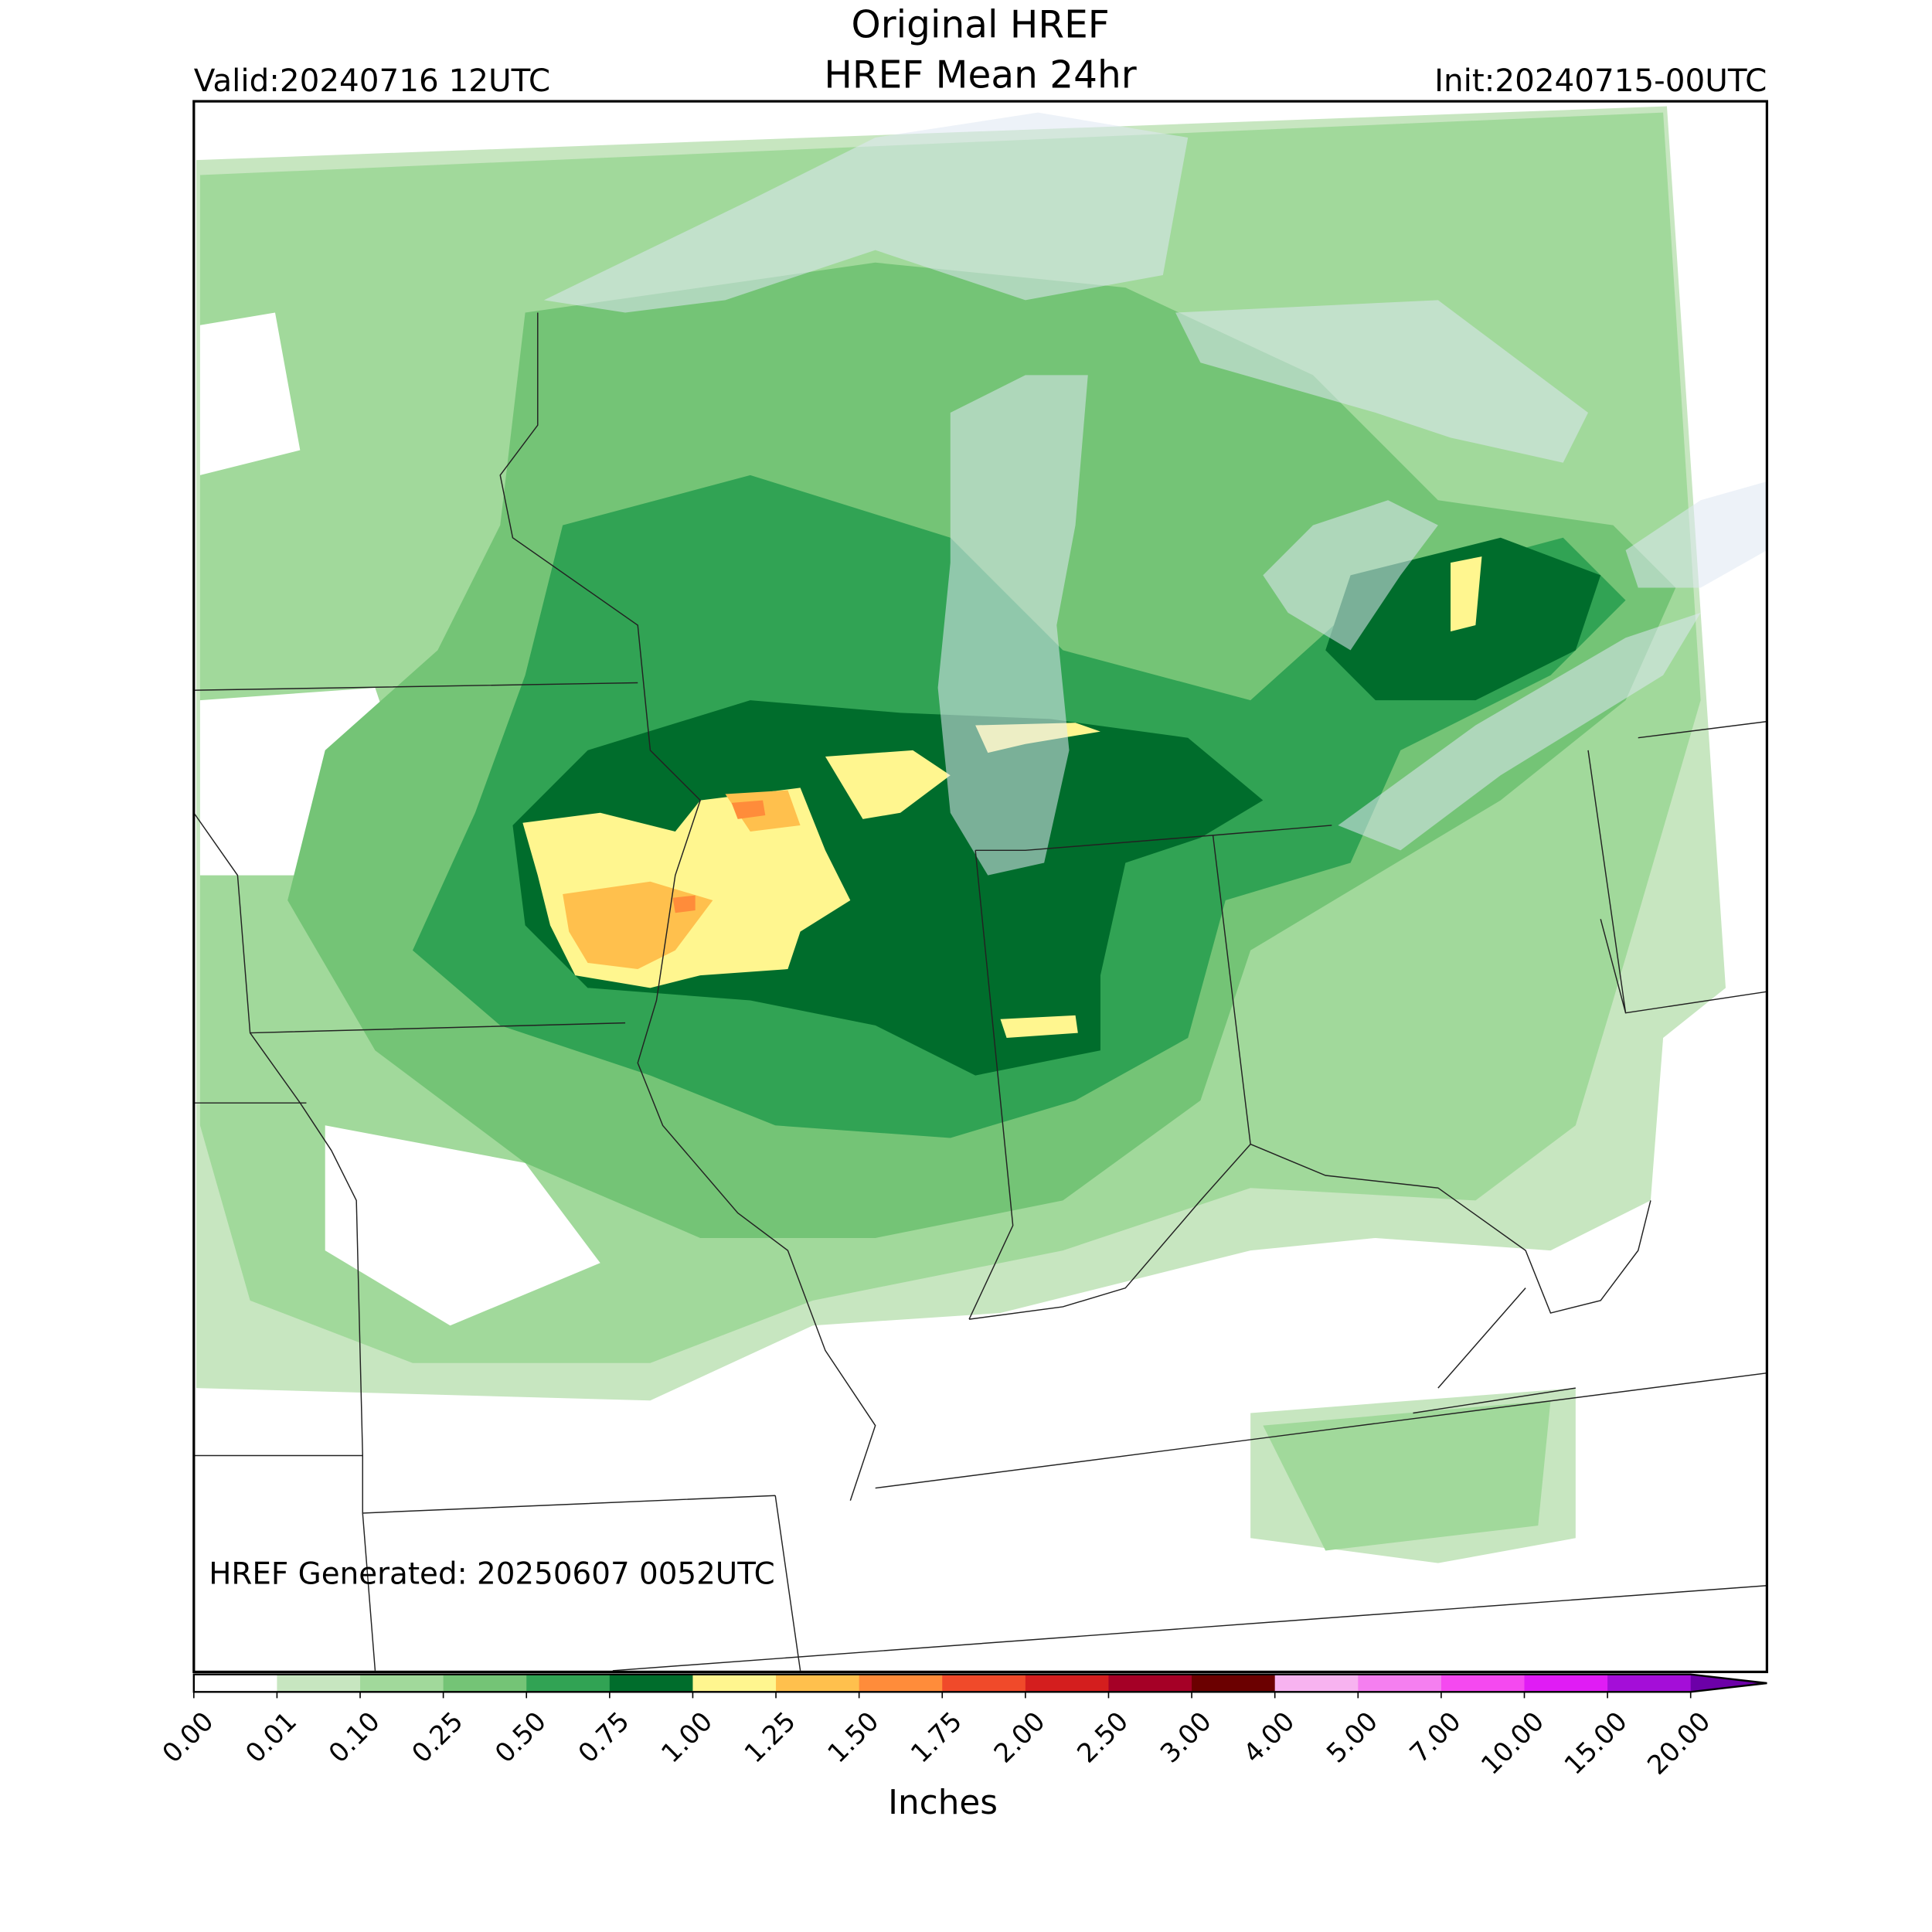 The image size is (1932, 1932). Describe the element at coordinates (492, 1574) in the screenshot. I see `generated-note: HREF Generated: 20250607 0052UTC` at that location.